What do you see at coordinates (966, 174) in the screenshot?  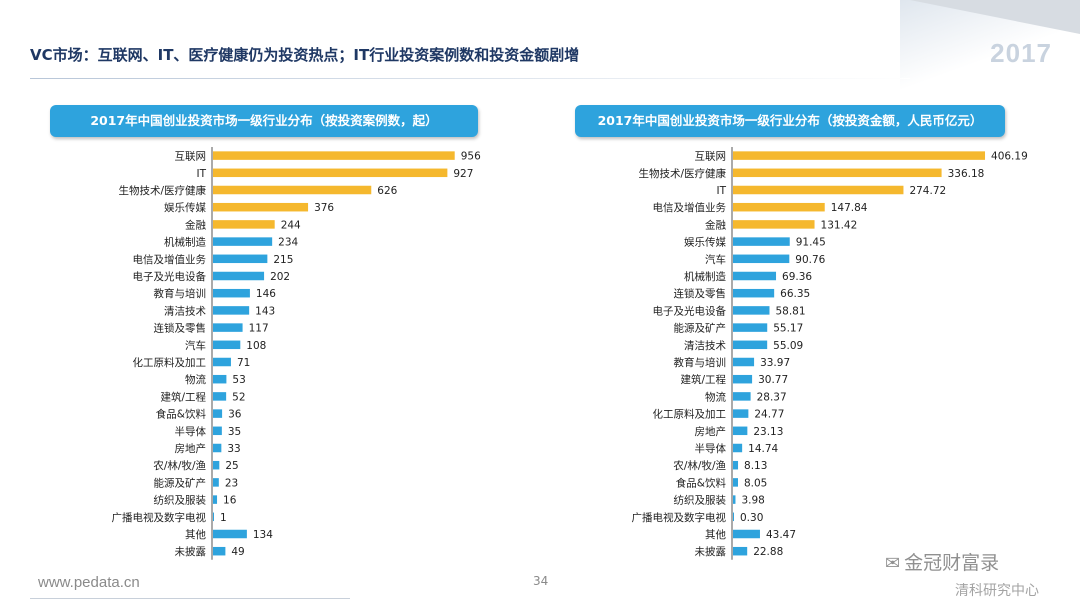 I see `data-label: 336.18` at bounding box center [966, 174].